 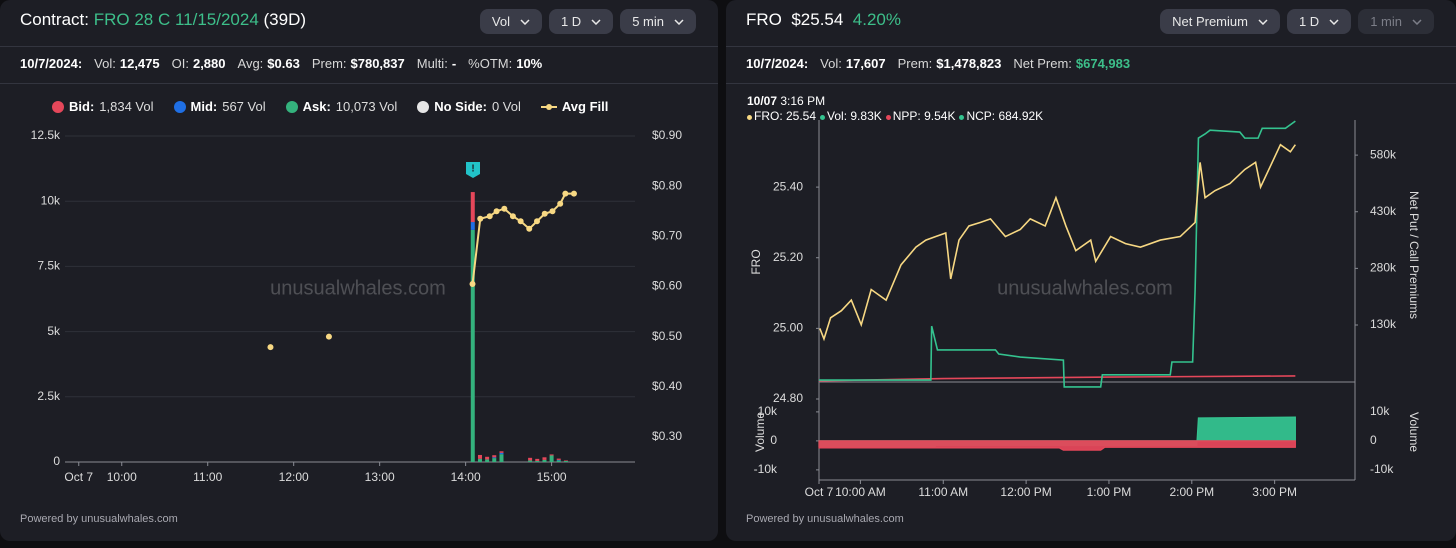 I want to click on stat-label: Vol:, so click(x=831, y=63).